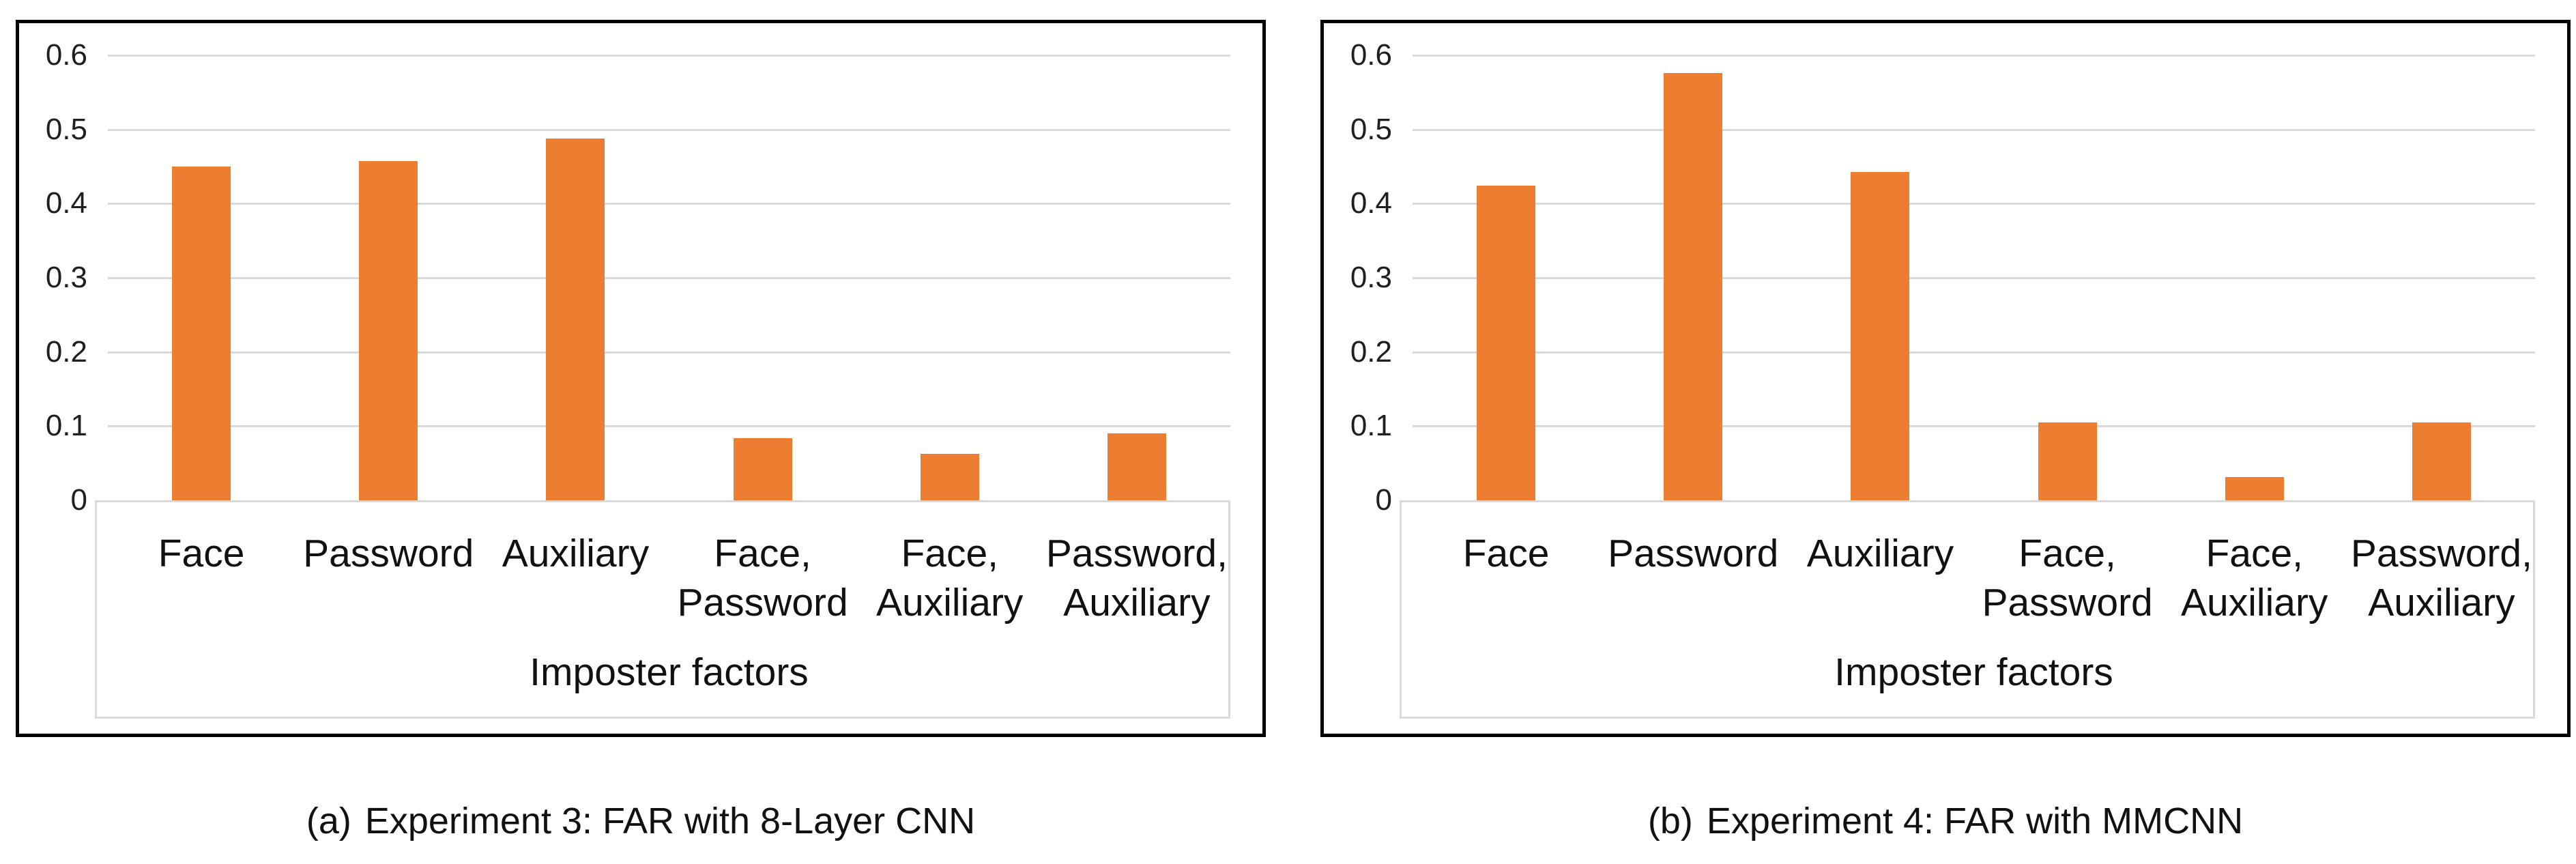 The image size is (2576, 864). I want to click on figure-caption-b: (b) Experiment 4: FAR with MMCNN, so click(1945, 821).